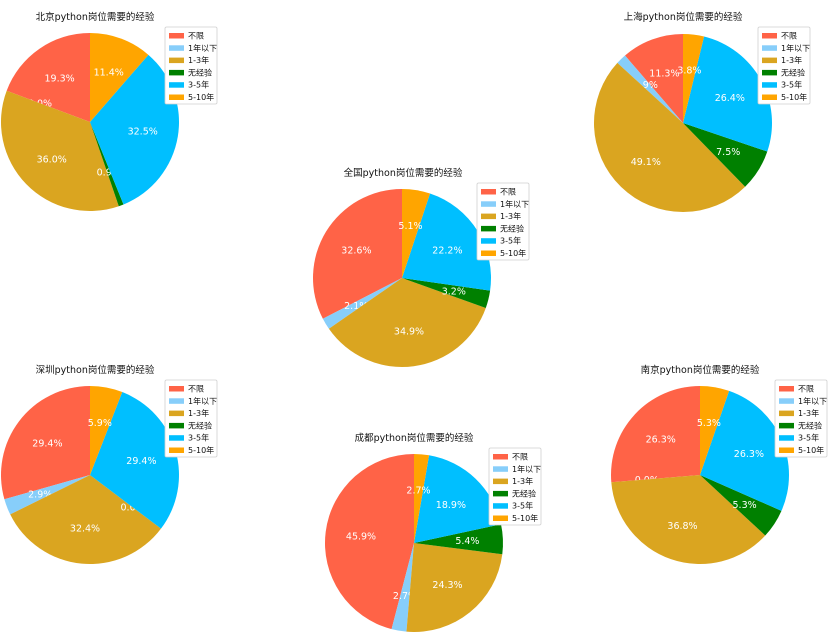  What do you see at coordinates (524, 493) in the screenshot?
I see `legend-label-chengdu-3: 无经验` at bounding box center [524, 493].